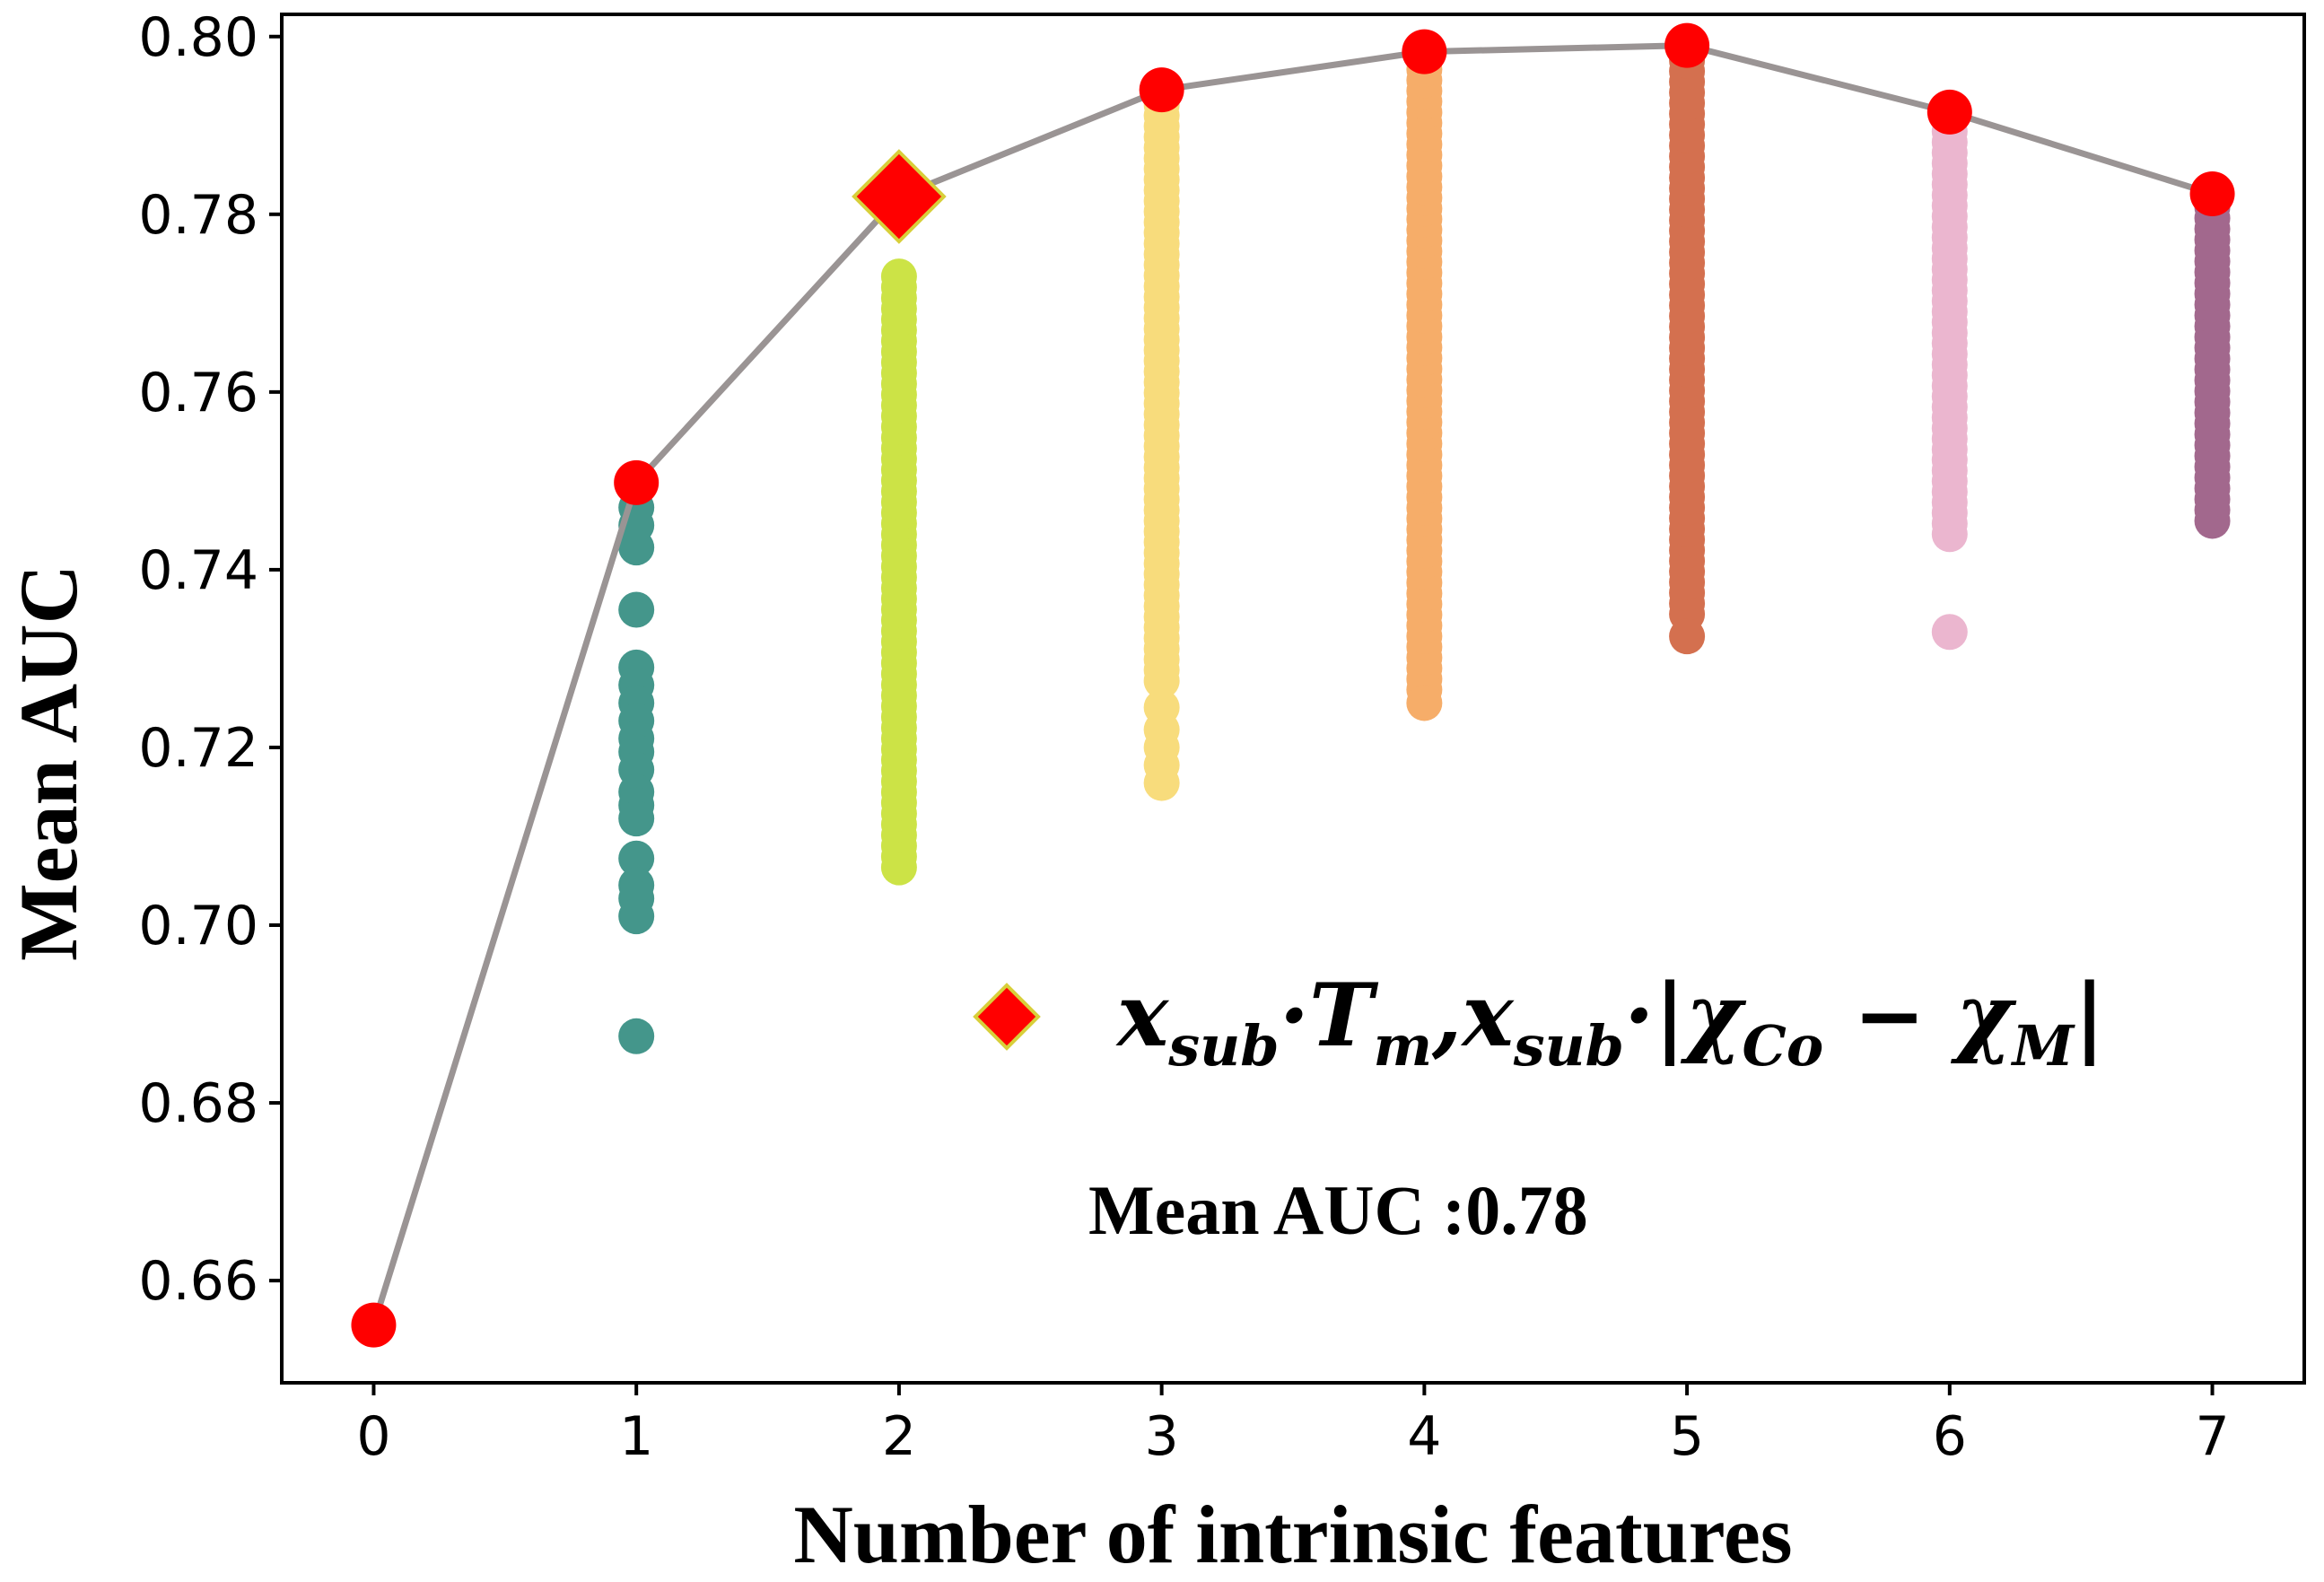 This screenshot has width=2324, height=1582. Describe the element at coordinates (1610, 1022) in the screenshot. I see `legend-label: xsub·Tm,xsub·|χCo − χM|` at that location.